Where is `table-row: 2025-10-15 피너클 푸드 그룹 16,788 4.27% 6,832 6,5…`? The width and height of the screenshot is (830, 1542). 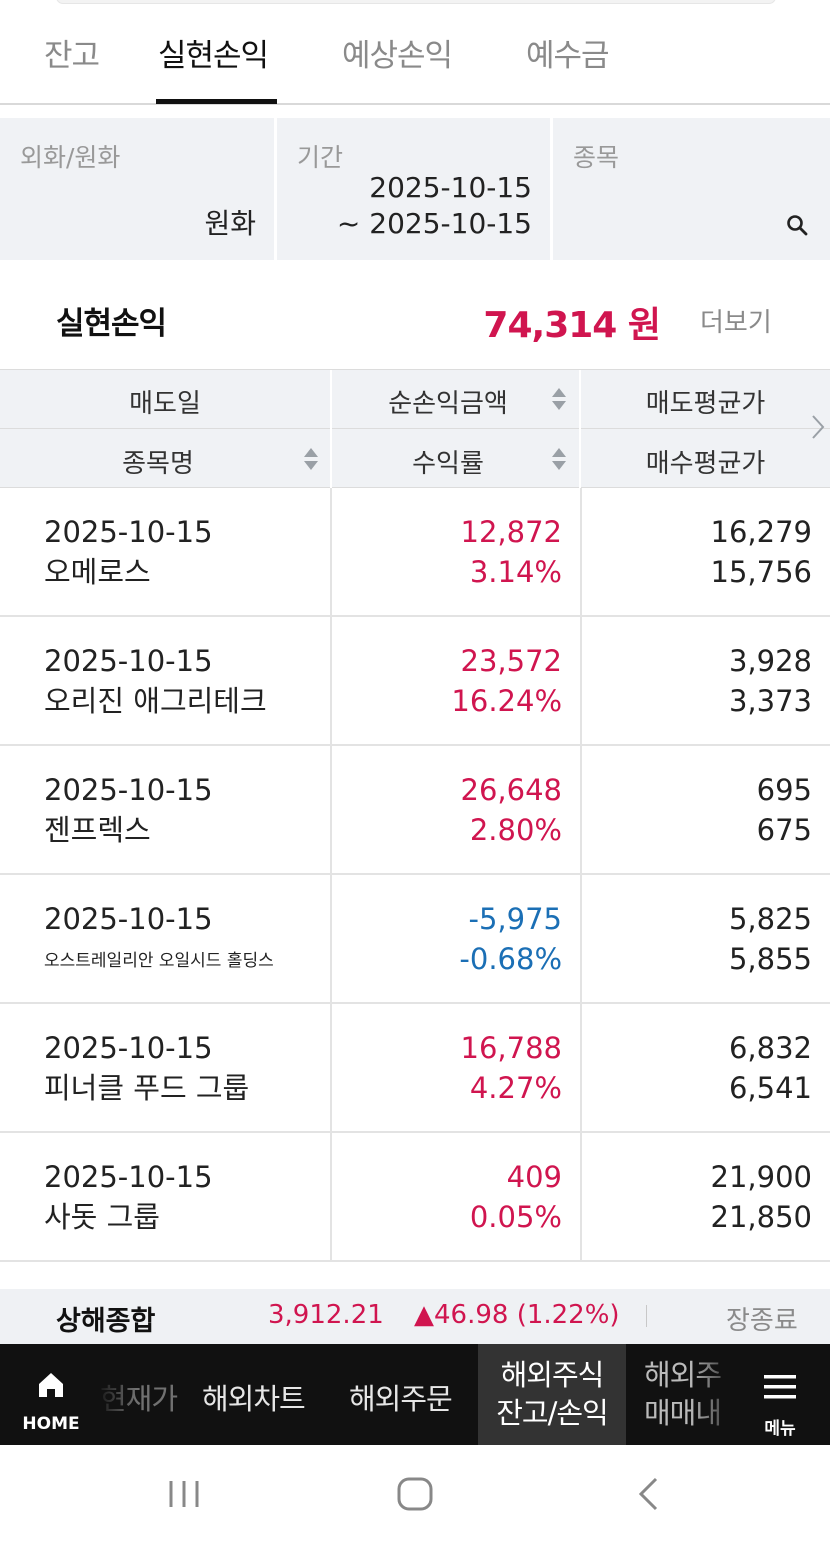 table-row: 2025-10-15 피너클 푸드 그룹 16,788 4.27% 6,832 6,5… is located at coordinates (415, 1068).